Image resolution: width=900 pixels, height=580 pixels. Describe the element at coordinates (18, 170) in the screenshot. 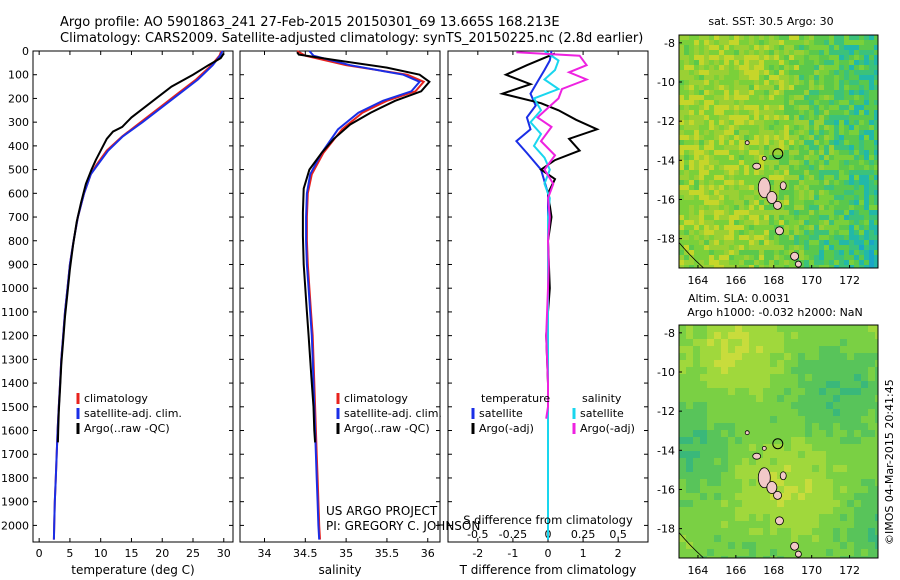

I see `y-tick-label: 500` at that location.